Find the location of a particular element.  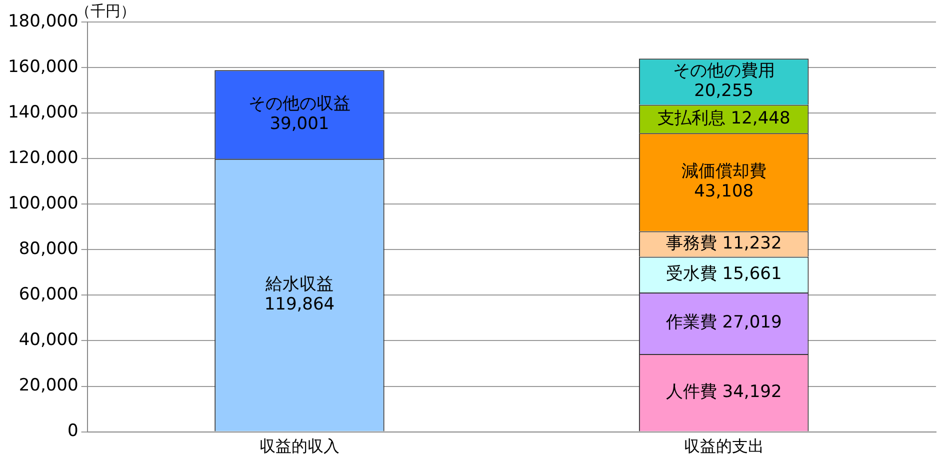

data-label: 39,001 is located at coordinates (300, 124).